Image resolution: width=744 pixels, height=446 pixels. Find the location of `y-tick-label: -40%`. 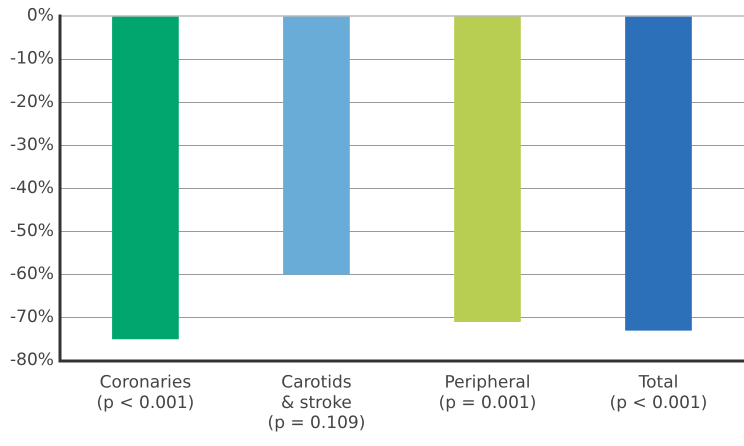

y-tick-label: -40% is located at coordinates (32, 188).